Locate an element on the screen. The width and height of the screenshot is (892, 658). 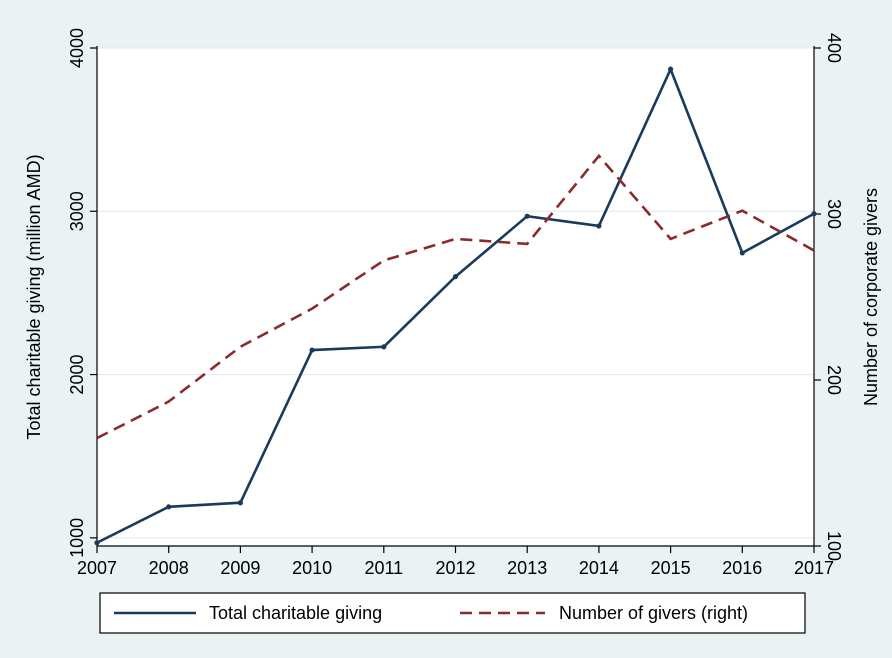
legend-box is located at coordinates (452, 613).